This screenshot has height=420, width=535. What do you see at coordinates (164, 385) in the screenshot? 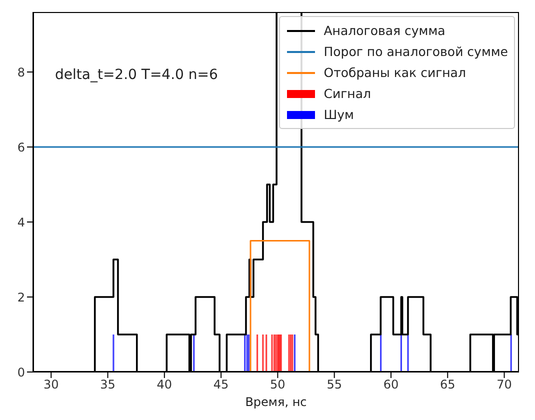
I see `x-tick-label: 40` at bounding box center [164, 385].